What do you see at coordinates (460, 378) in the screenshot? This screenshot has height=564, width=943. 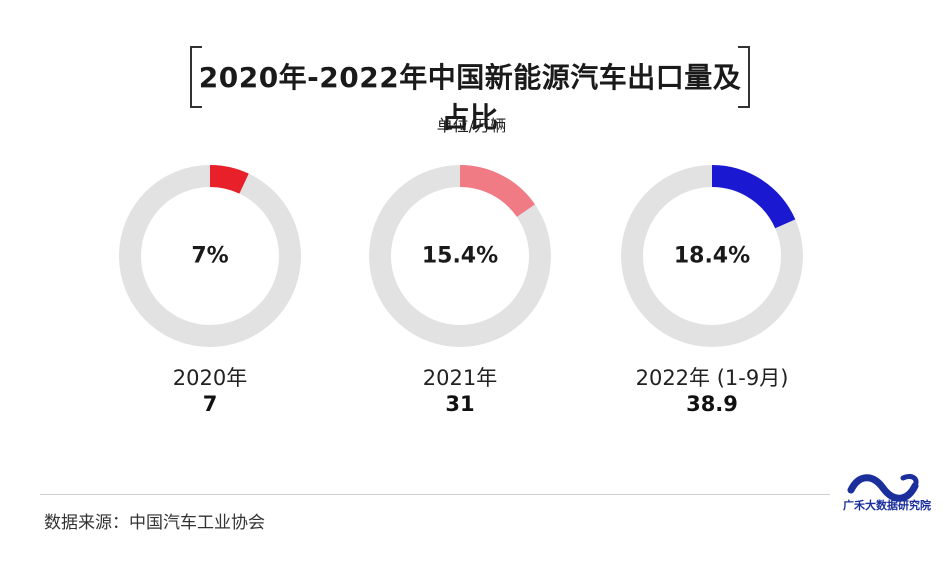 I see `year-label-2021: 2021年` at bounding box center [460, 378].